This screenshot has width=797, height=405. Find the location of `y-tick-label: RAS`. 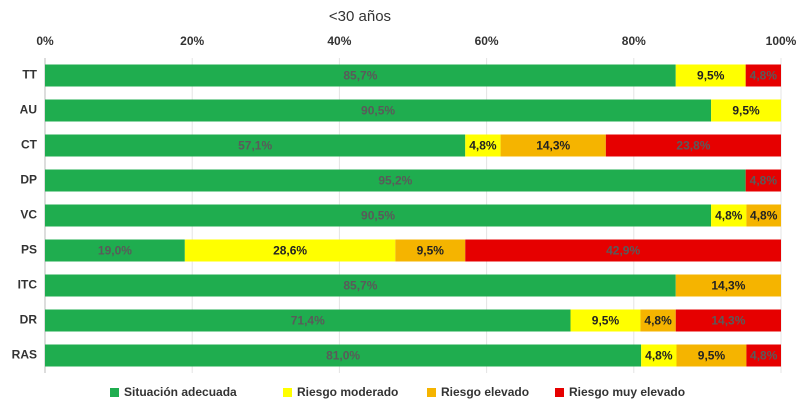

y-tick-label: RAS is located at coordinates (24, 355).